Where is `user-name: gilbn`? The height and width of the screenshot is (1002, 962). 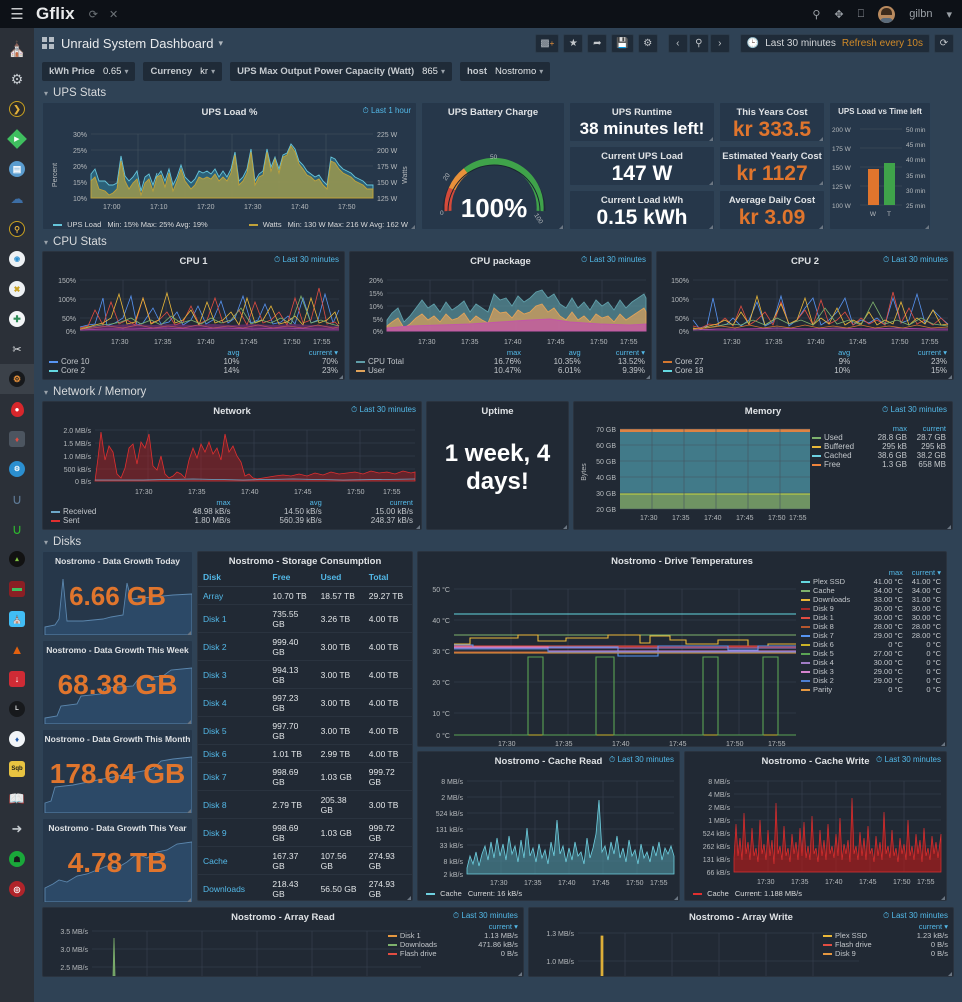
user-name: gilbn is located at coordinates (921, 14).